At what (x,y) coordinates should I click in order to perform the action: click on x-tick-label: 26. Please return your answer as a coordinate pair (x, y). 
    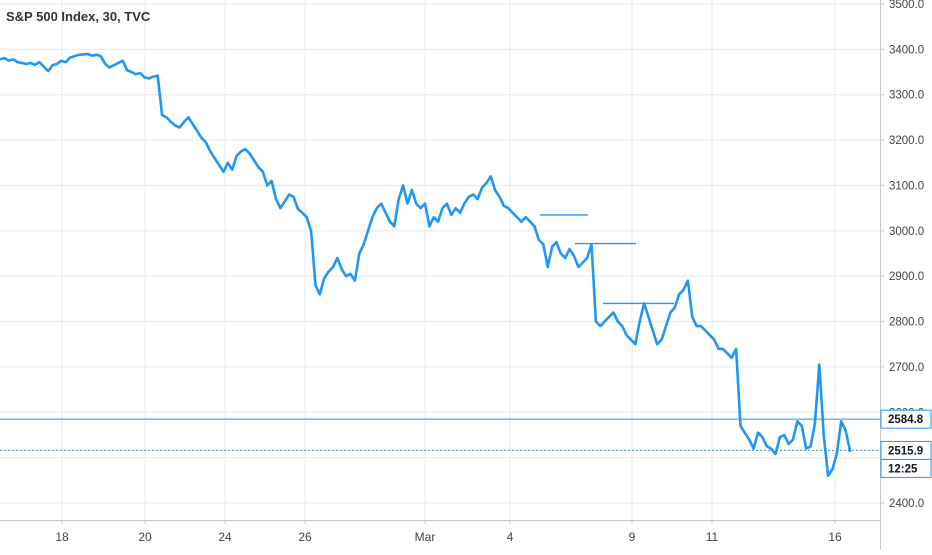
    Looking at the image, I should click on (305, 537).